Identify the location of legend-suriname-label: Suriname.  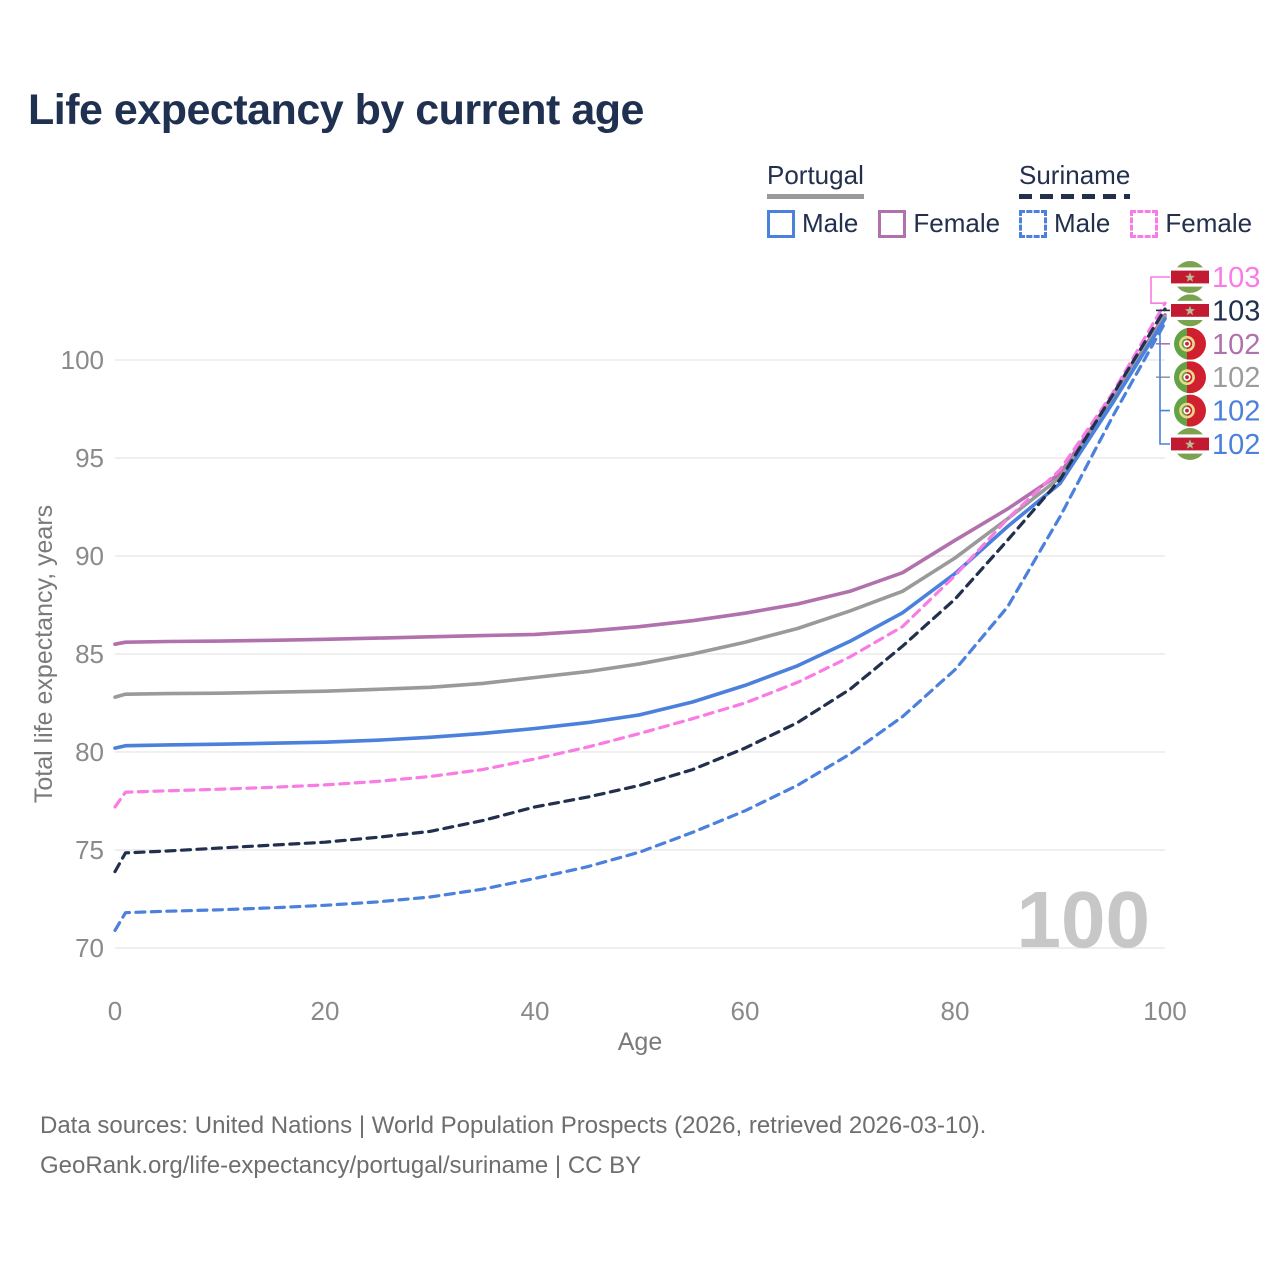
(1075, 175).